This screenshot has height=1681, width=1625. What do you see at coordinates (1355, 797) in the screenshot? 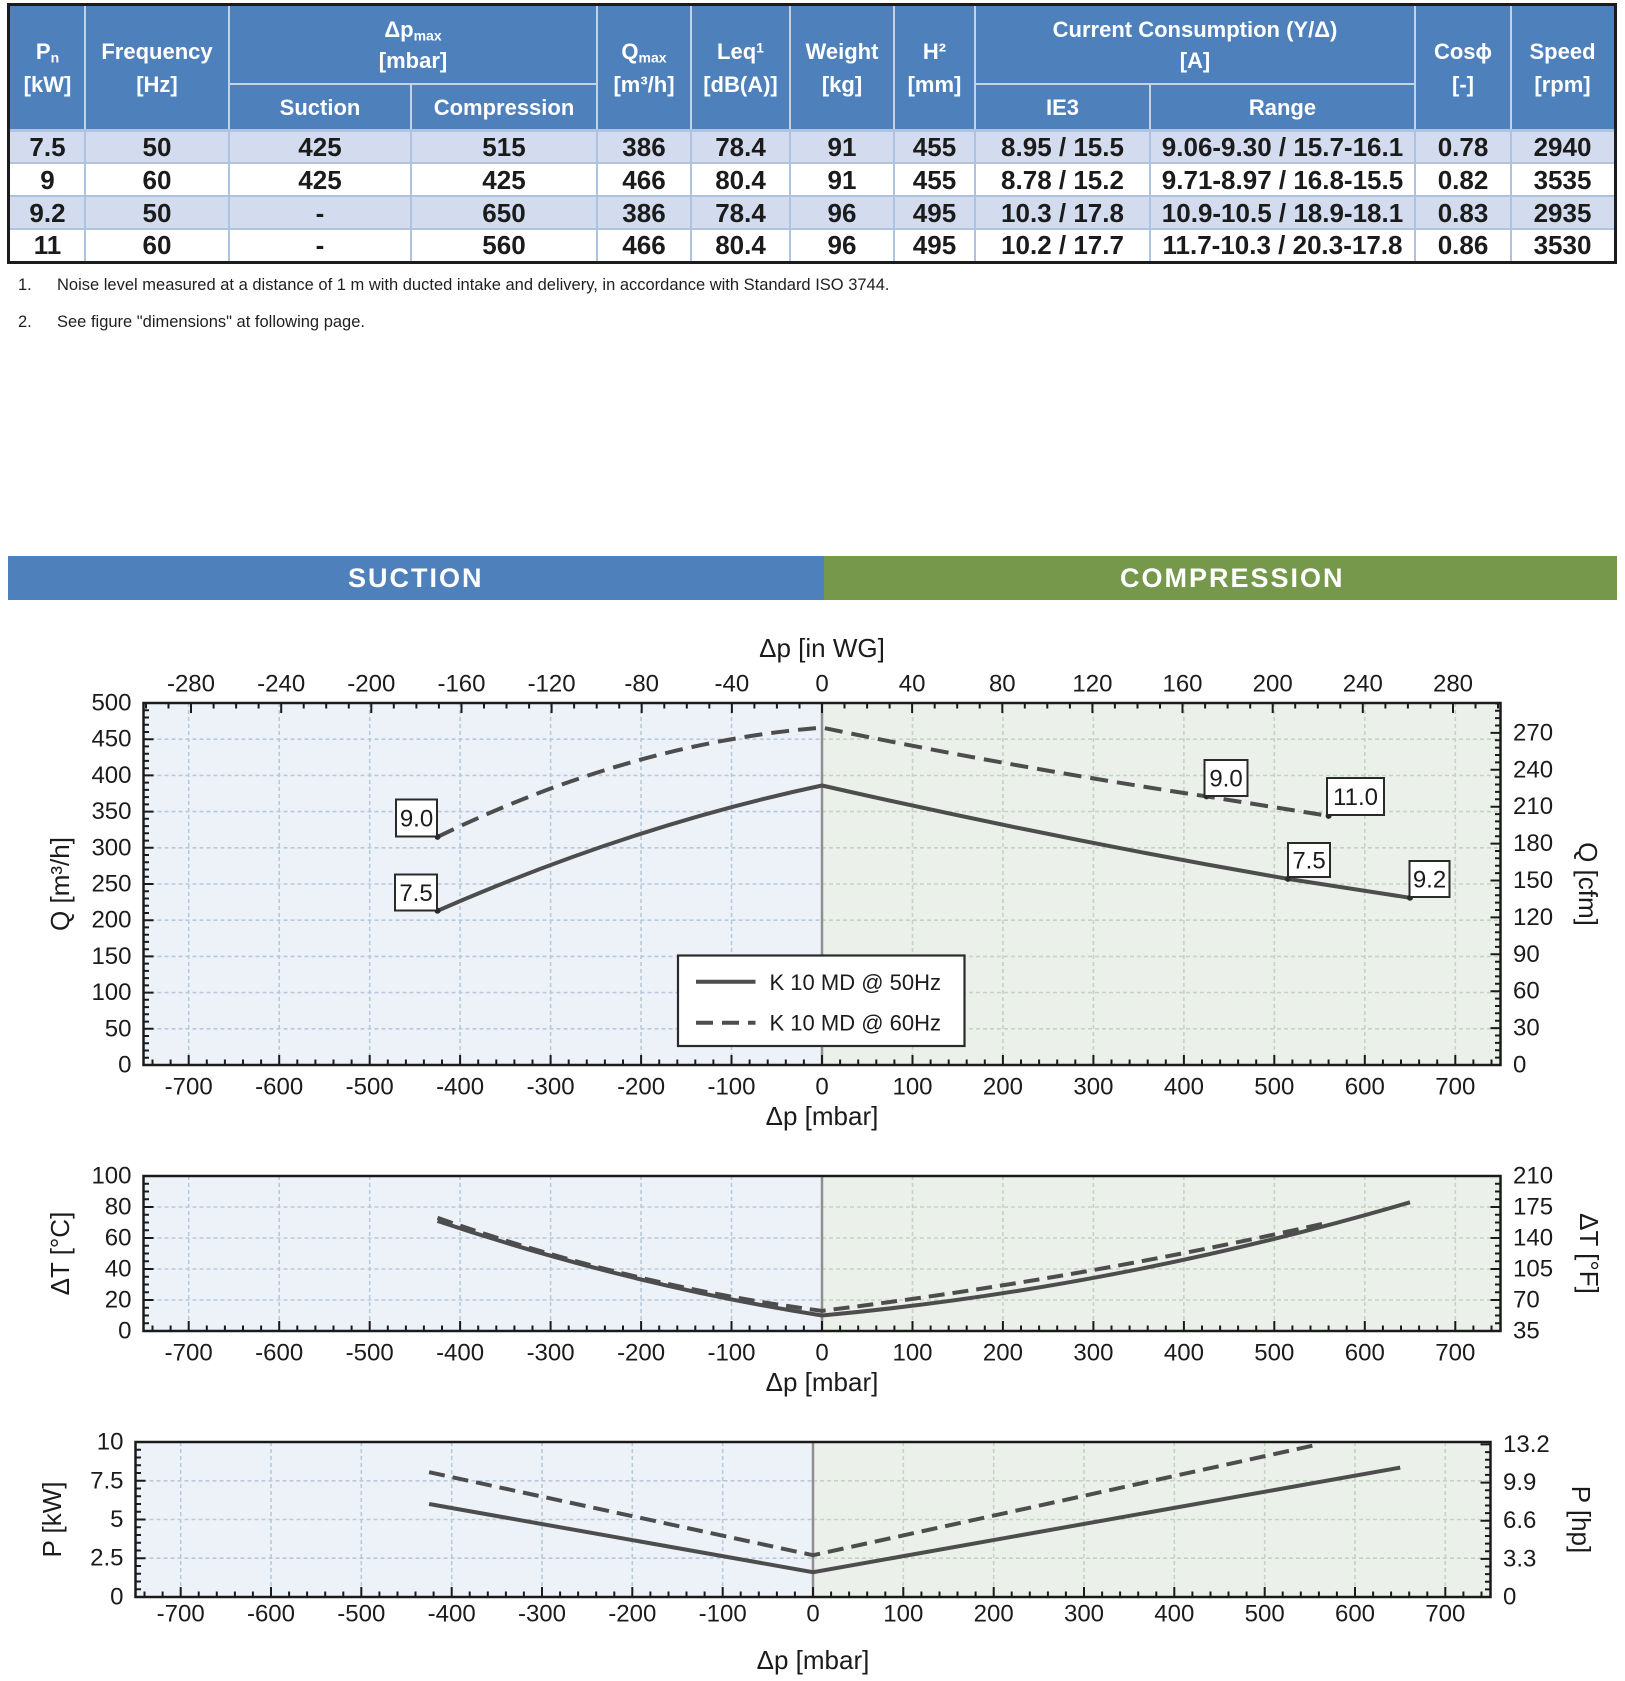
I see `svg-text: 11.0` at bounding box center [1355, 797].